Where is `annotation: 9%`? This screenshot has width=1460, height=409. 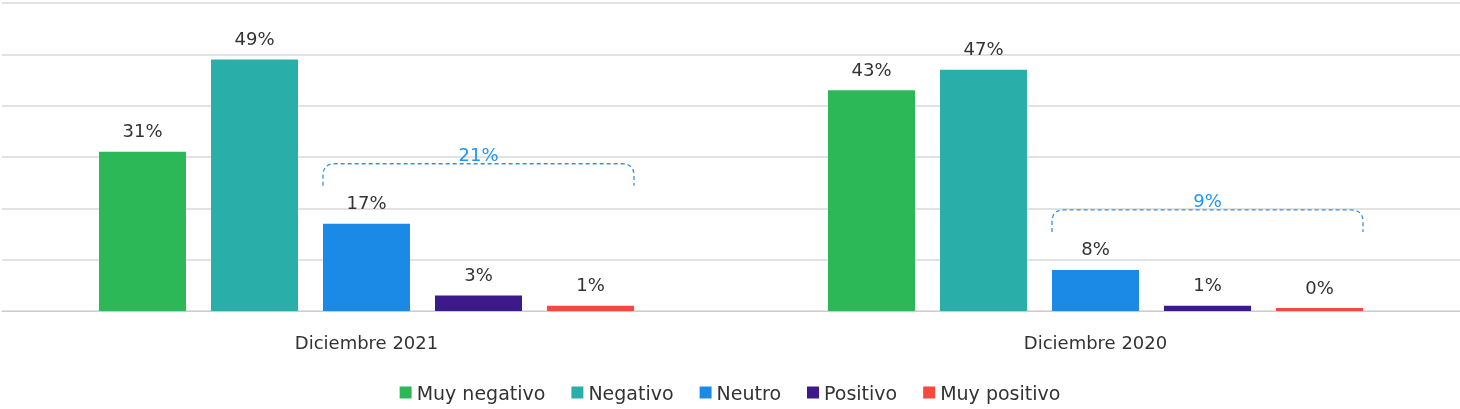 annotation: 9% is located at coordinates (1207, 200).